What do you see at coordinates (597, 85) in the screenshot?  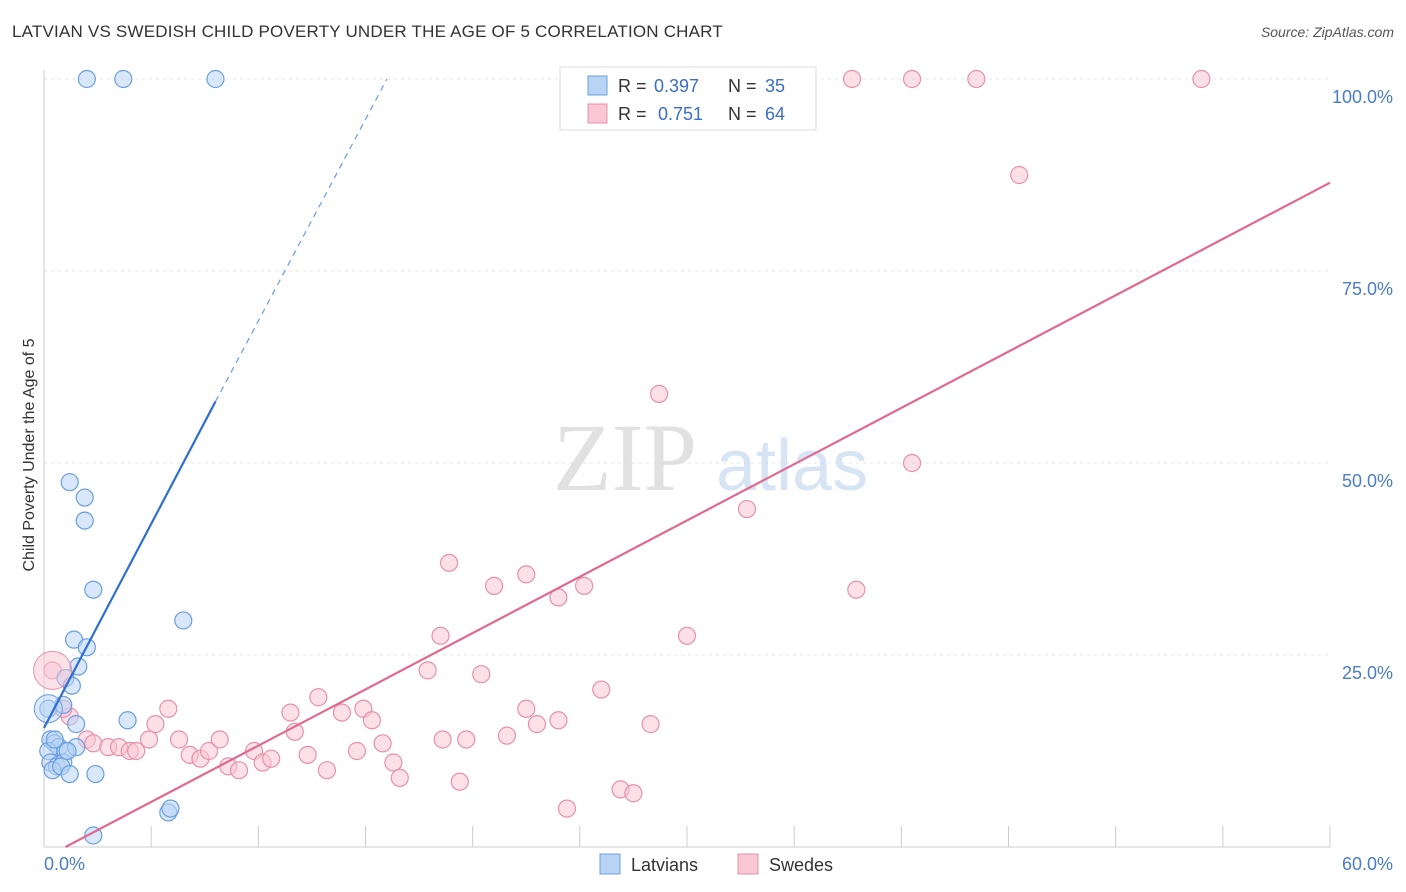 I see `latvians-legend-swatch` at bounding box center [597, 85].